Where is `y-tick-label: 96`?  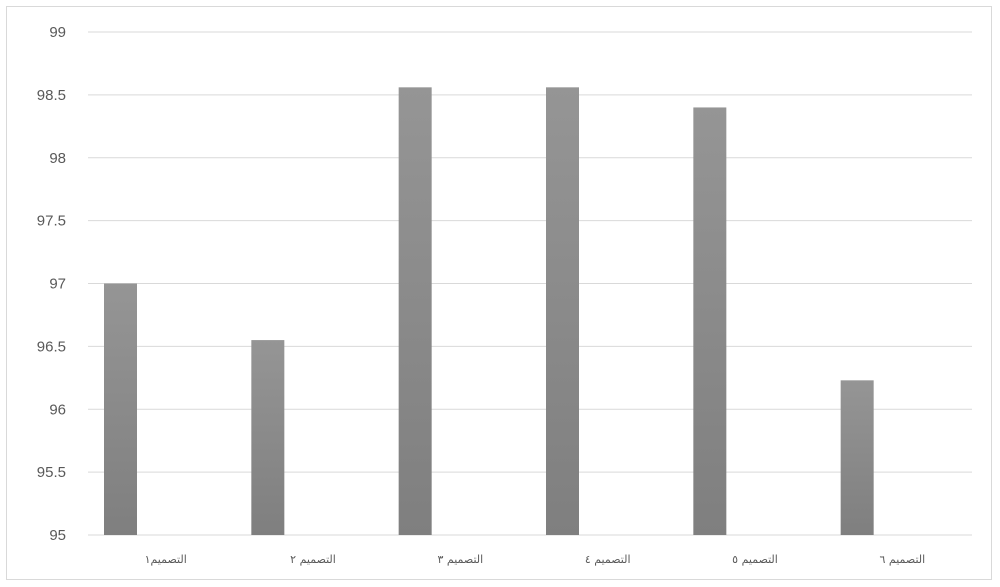 y-tick-label: 96 is located at coordinates (57, 409).